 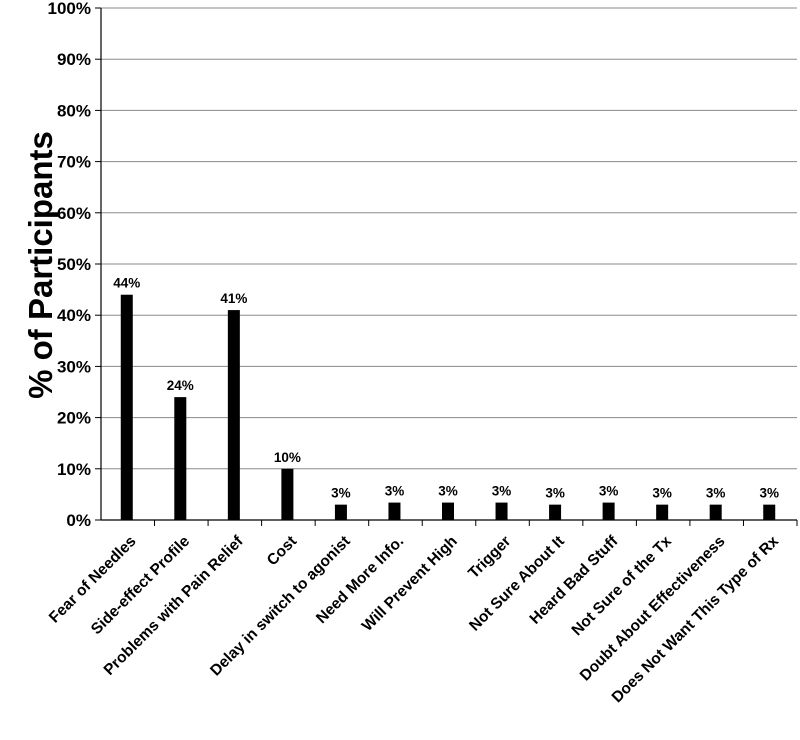 I want to click on y-axis-ticks: 0% 10% 20% 30% 40% 50% 60% 70% 80% 90% 100%, so click(x=74, y=265).